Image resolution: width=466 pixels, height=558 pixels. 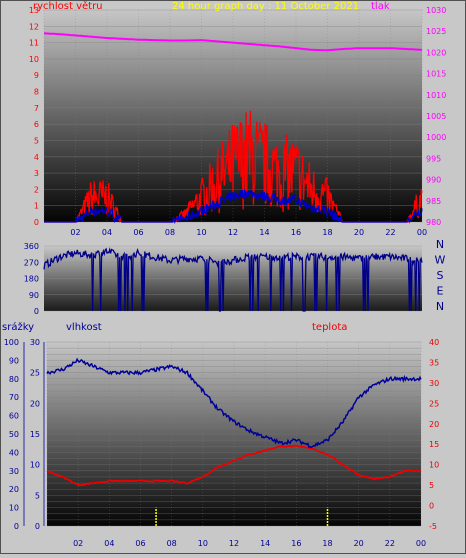 I want to click on wind-direction-line, so click(x=233, y=279).